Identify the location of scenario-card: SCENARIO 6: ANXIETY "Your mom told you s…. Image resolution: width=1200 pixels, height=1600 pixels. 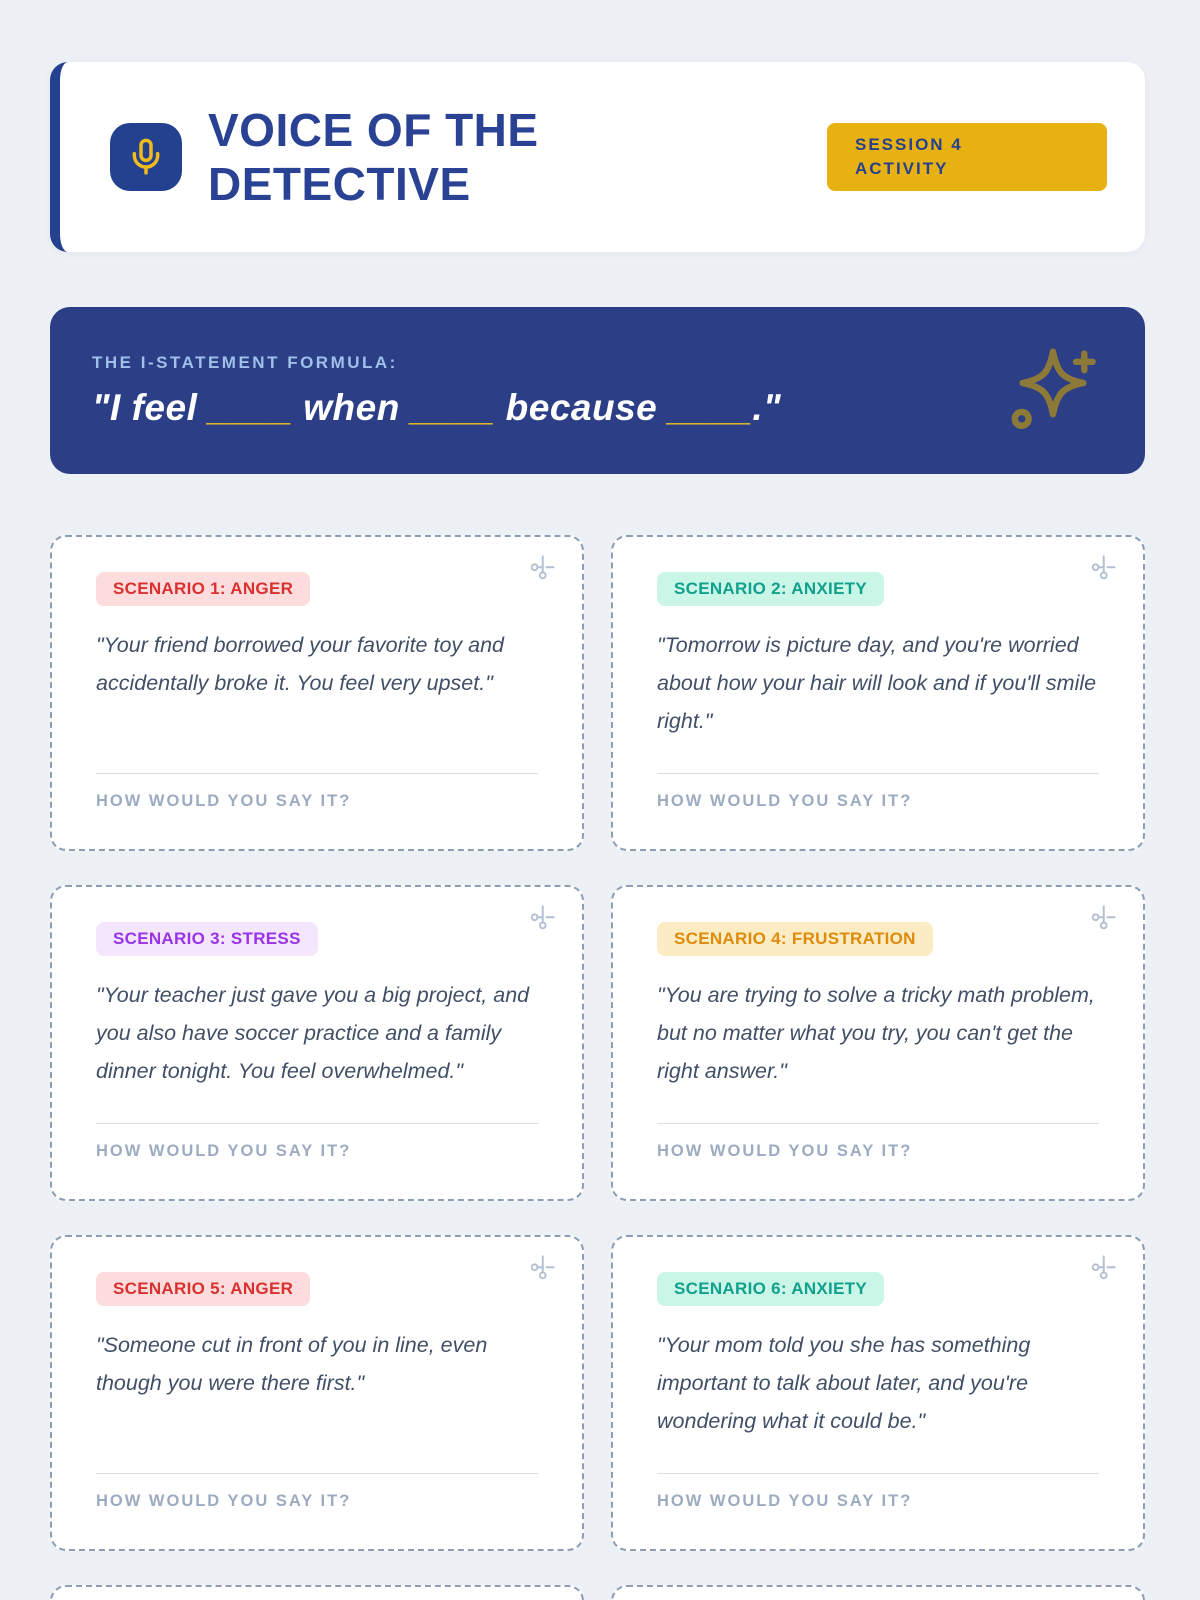
(878, 1393).